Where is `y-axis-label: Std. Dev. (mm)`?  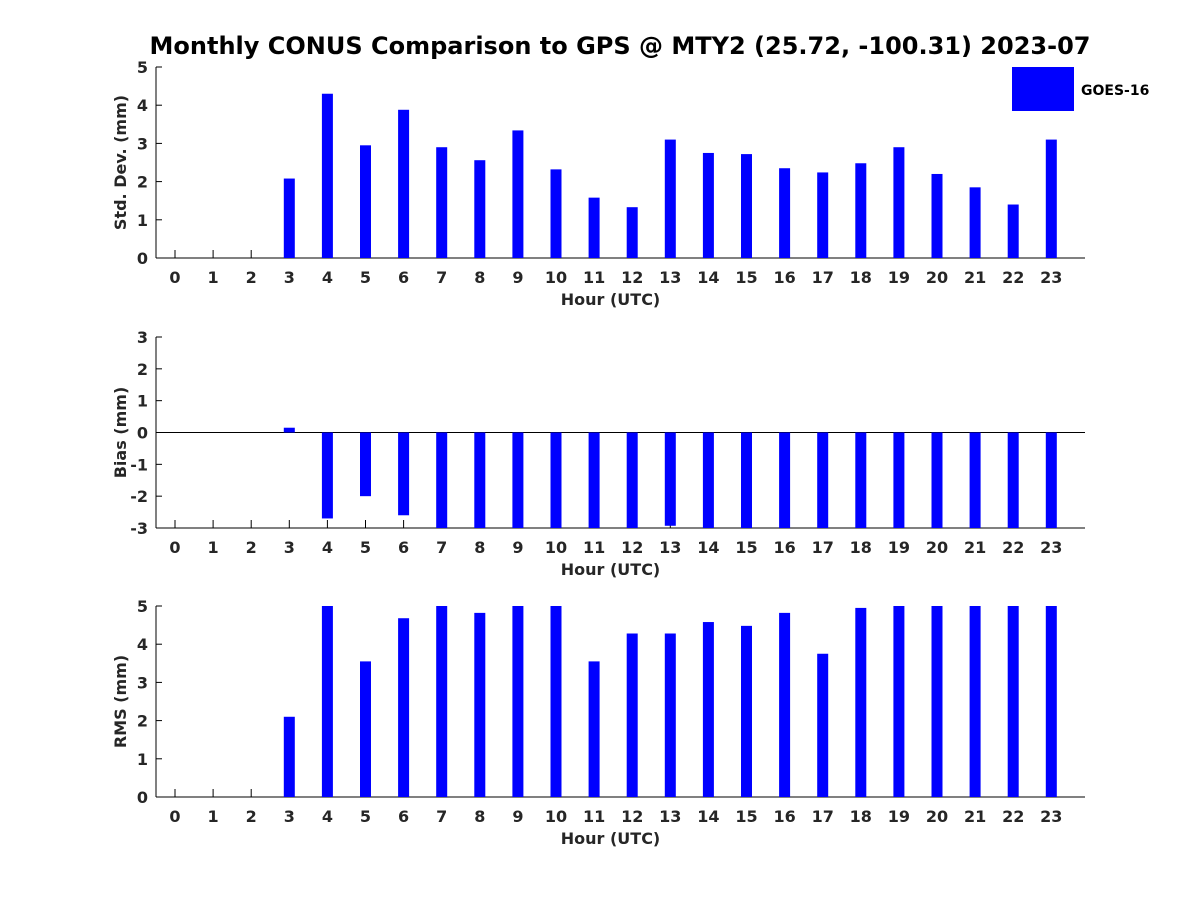
y-axis-label: Std. Dev. (mm) is located at coordinates (120, 162).